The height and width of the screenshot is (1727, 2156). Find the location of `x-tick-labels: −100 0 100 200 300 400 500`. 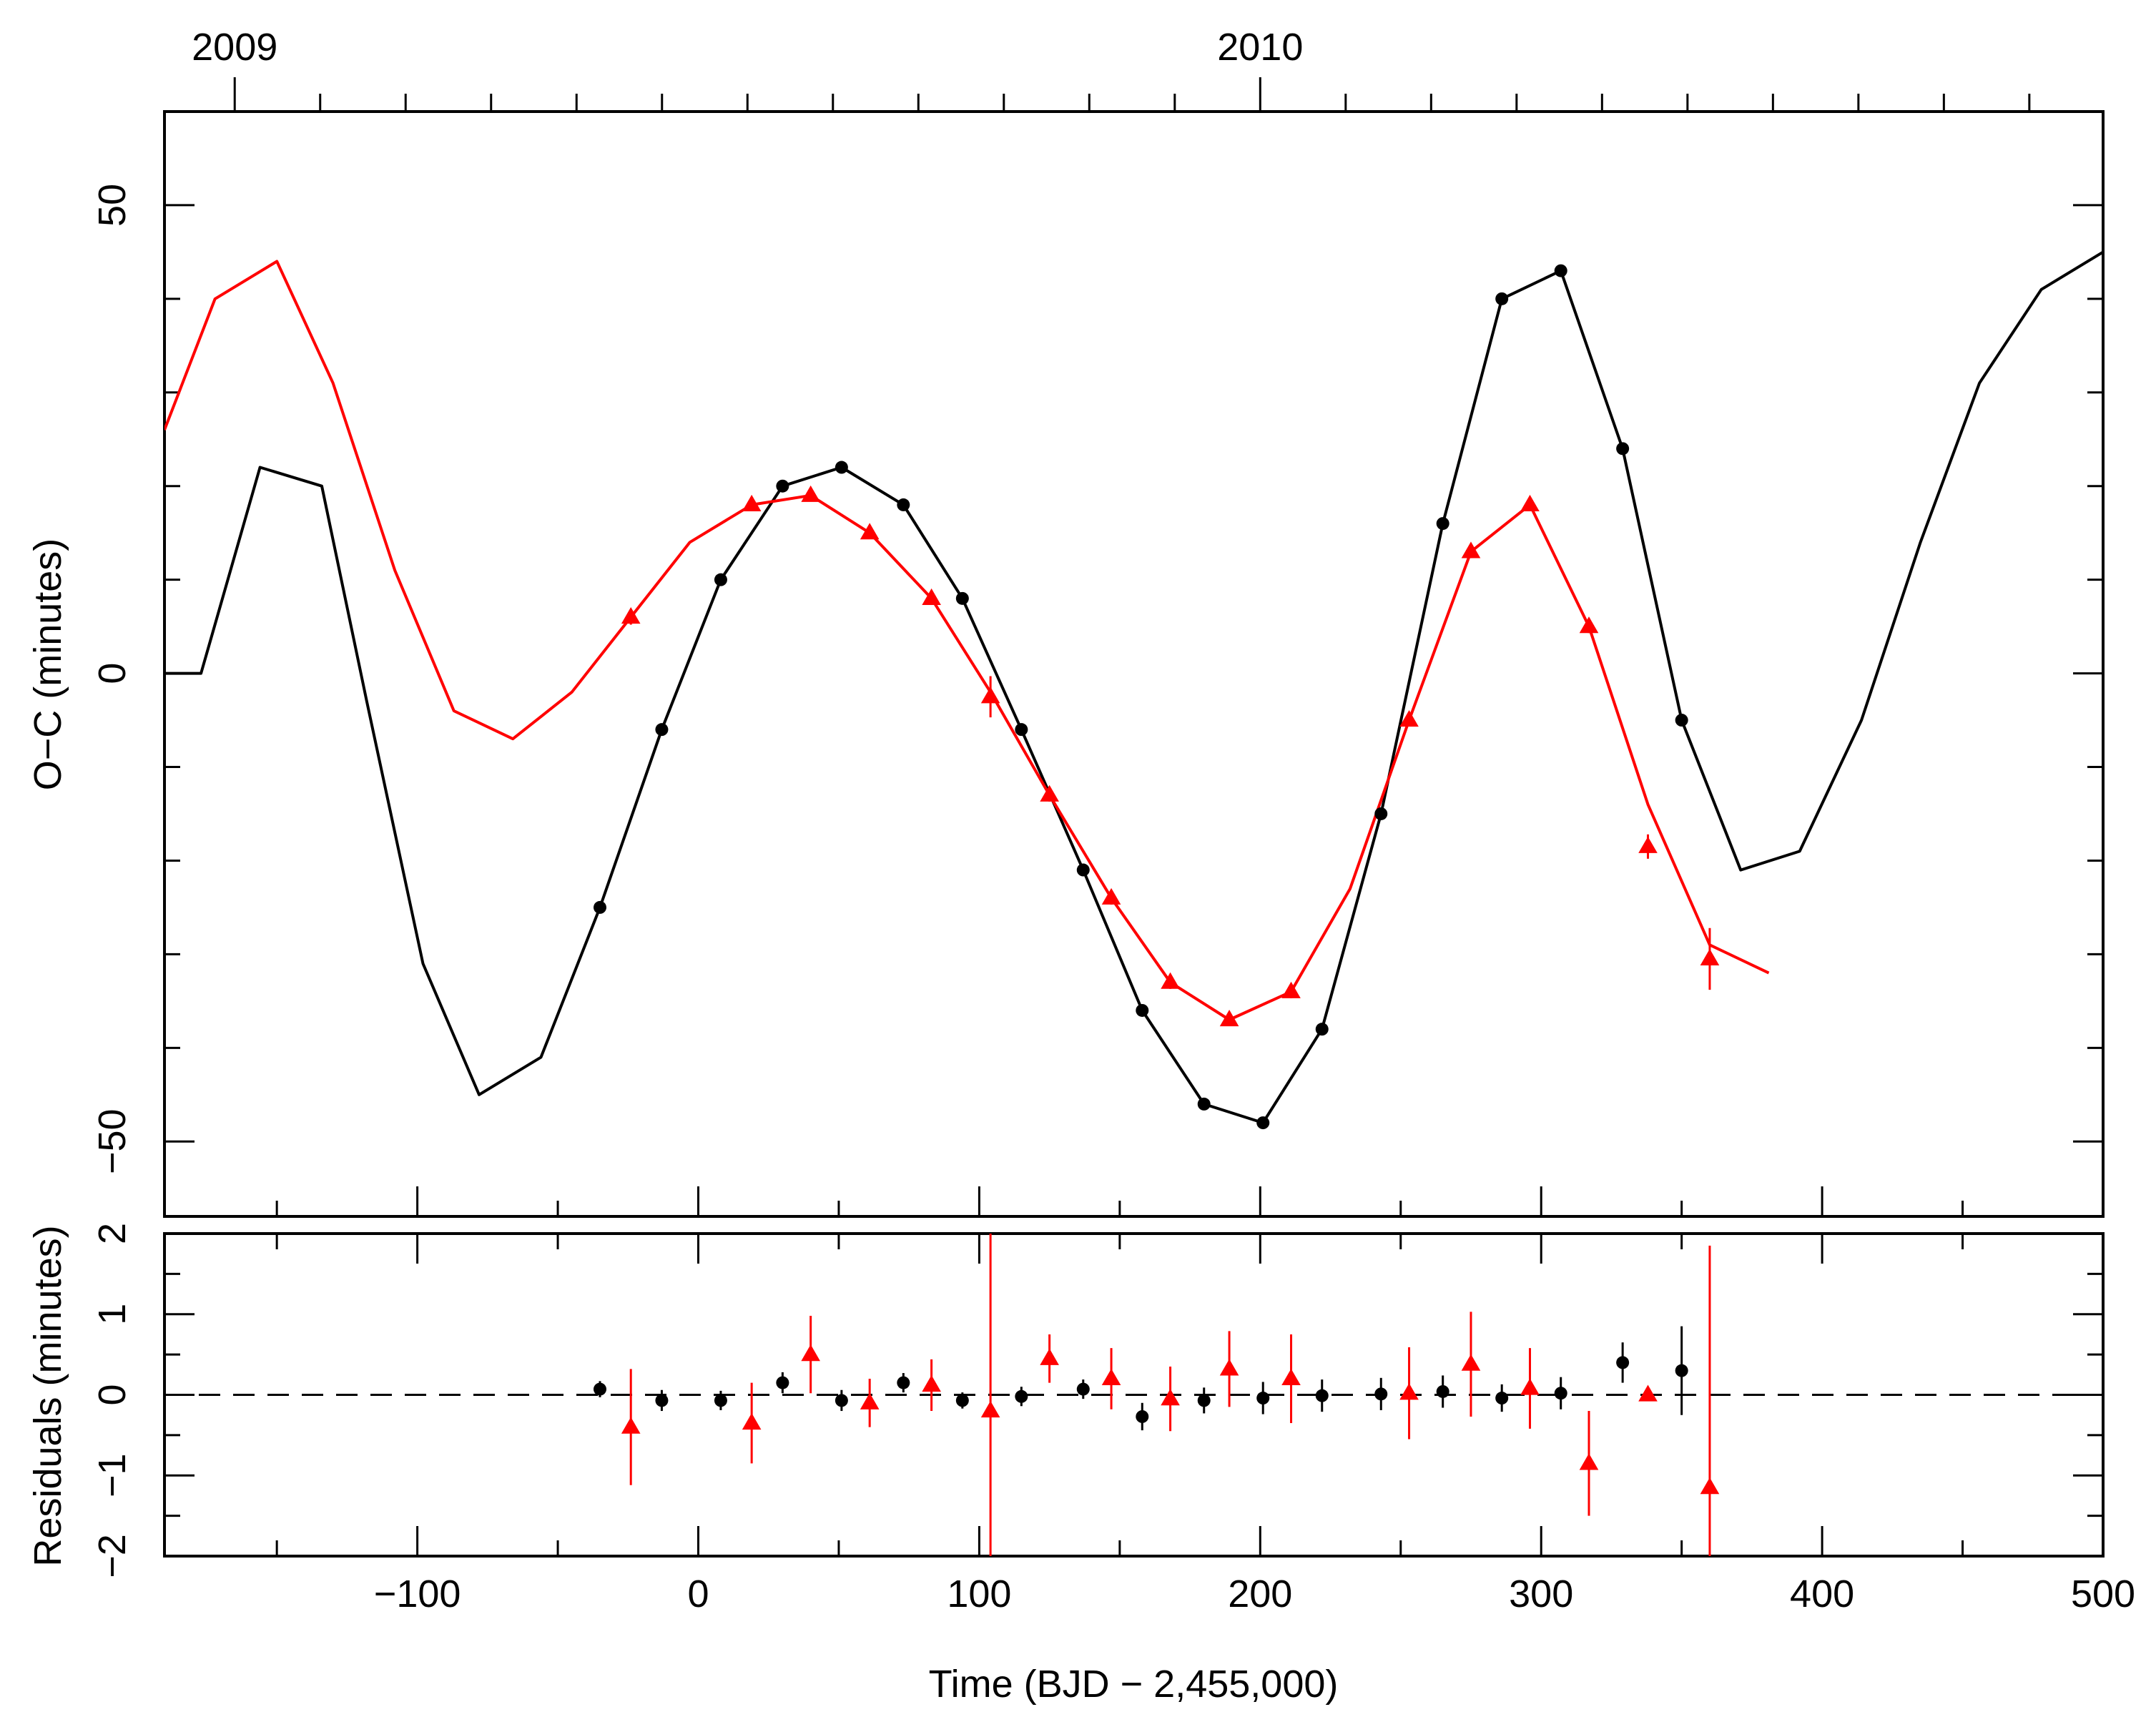

x-tick-labels: −100 0 100 200 300 400 500 is located at coordinates (1254, 1594).